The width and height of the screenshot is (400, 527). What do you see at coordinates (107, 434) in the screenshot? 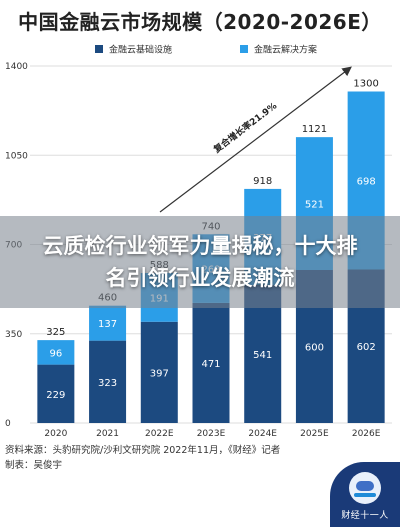
I see `x-tick-label: 2021` at bounding box center [107, 434].